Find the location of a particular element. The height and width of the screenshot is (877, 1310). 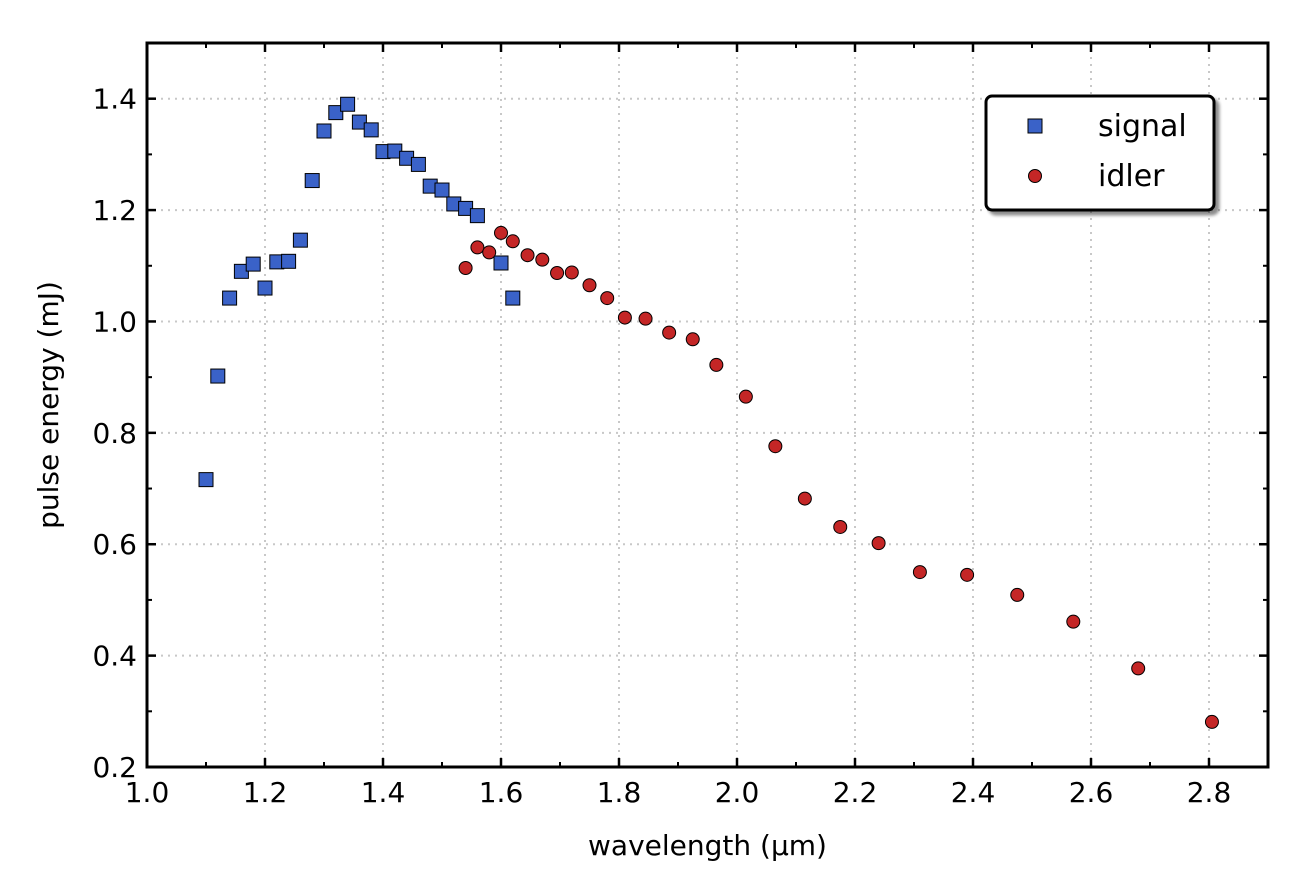

x-tick-label: 2.0 is located at coordinates (737, 792).